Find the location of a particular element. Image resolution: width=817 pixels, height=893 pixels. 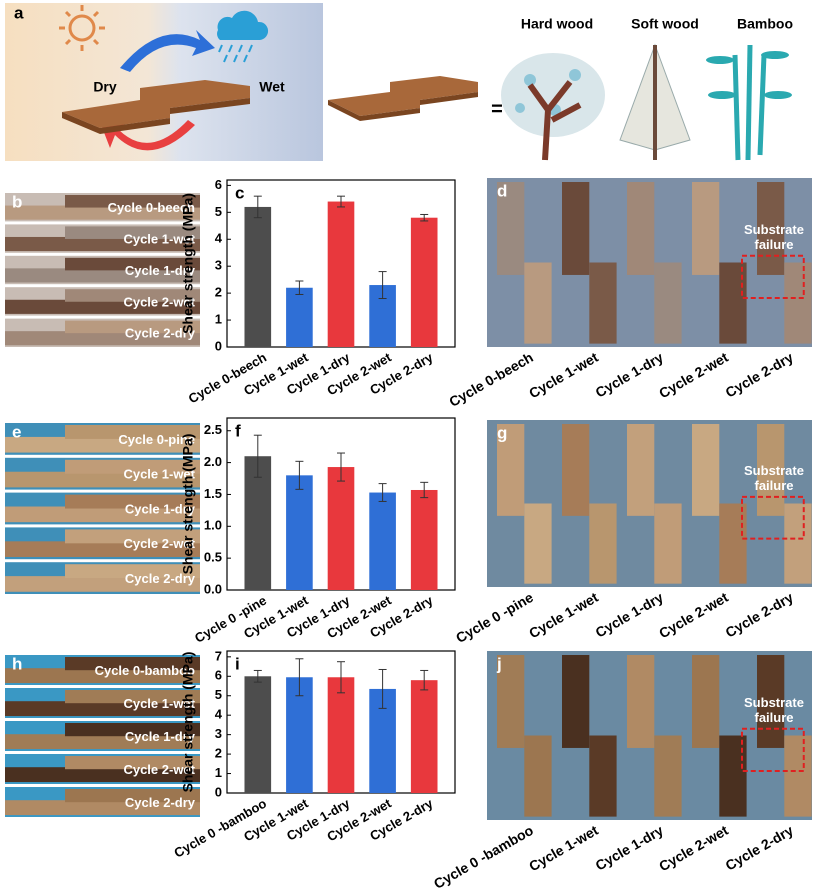

panel-a-background is located at coordinates (164, 82).